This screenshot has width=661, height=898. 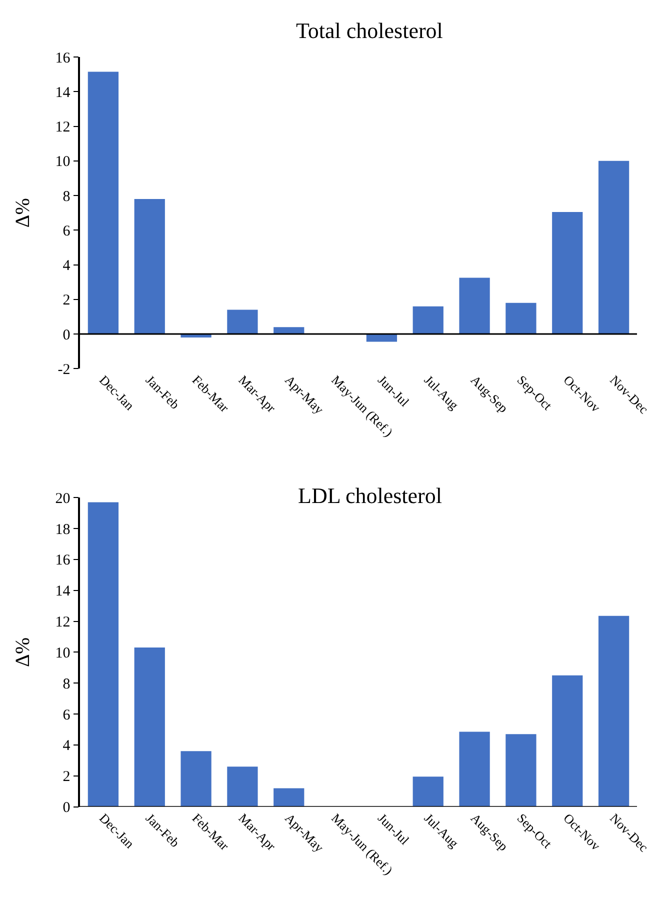 I want to click on chart-title: Total cholesterol, so click(x=369, y=30).